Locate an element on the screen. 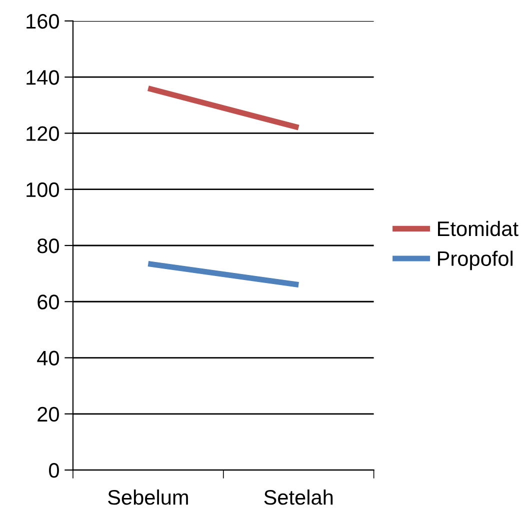  y-tick-label: 100 is located at coordinates (42, 190).